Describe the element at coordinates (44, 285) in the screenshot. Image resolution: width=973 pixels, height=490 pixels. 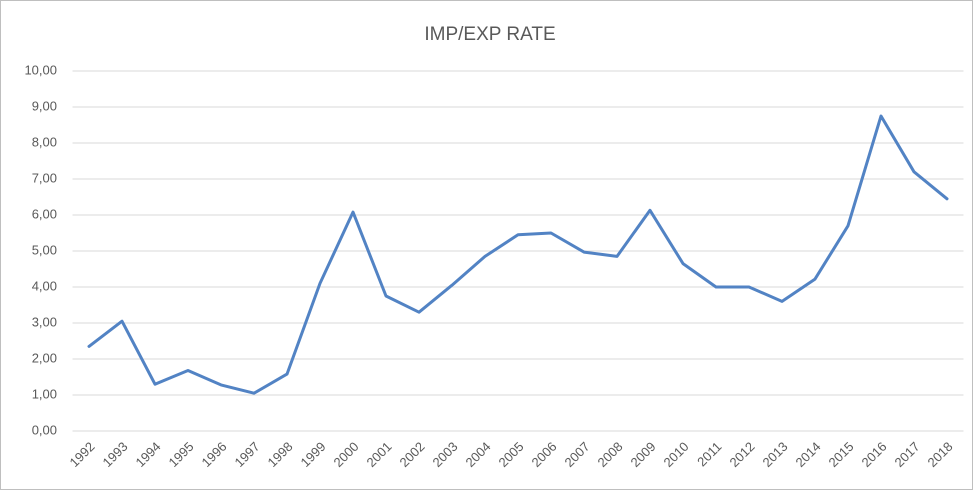
I see `y-tick-label: 4,00` at that location.